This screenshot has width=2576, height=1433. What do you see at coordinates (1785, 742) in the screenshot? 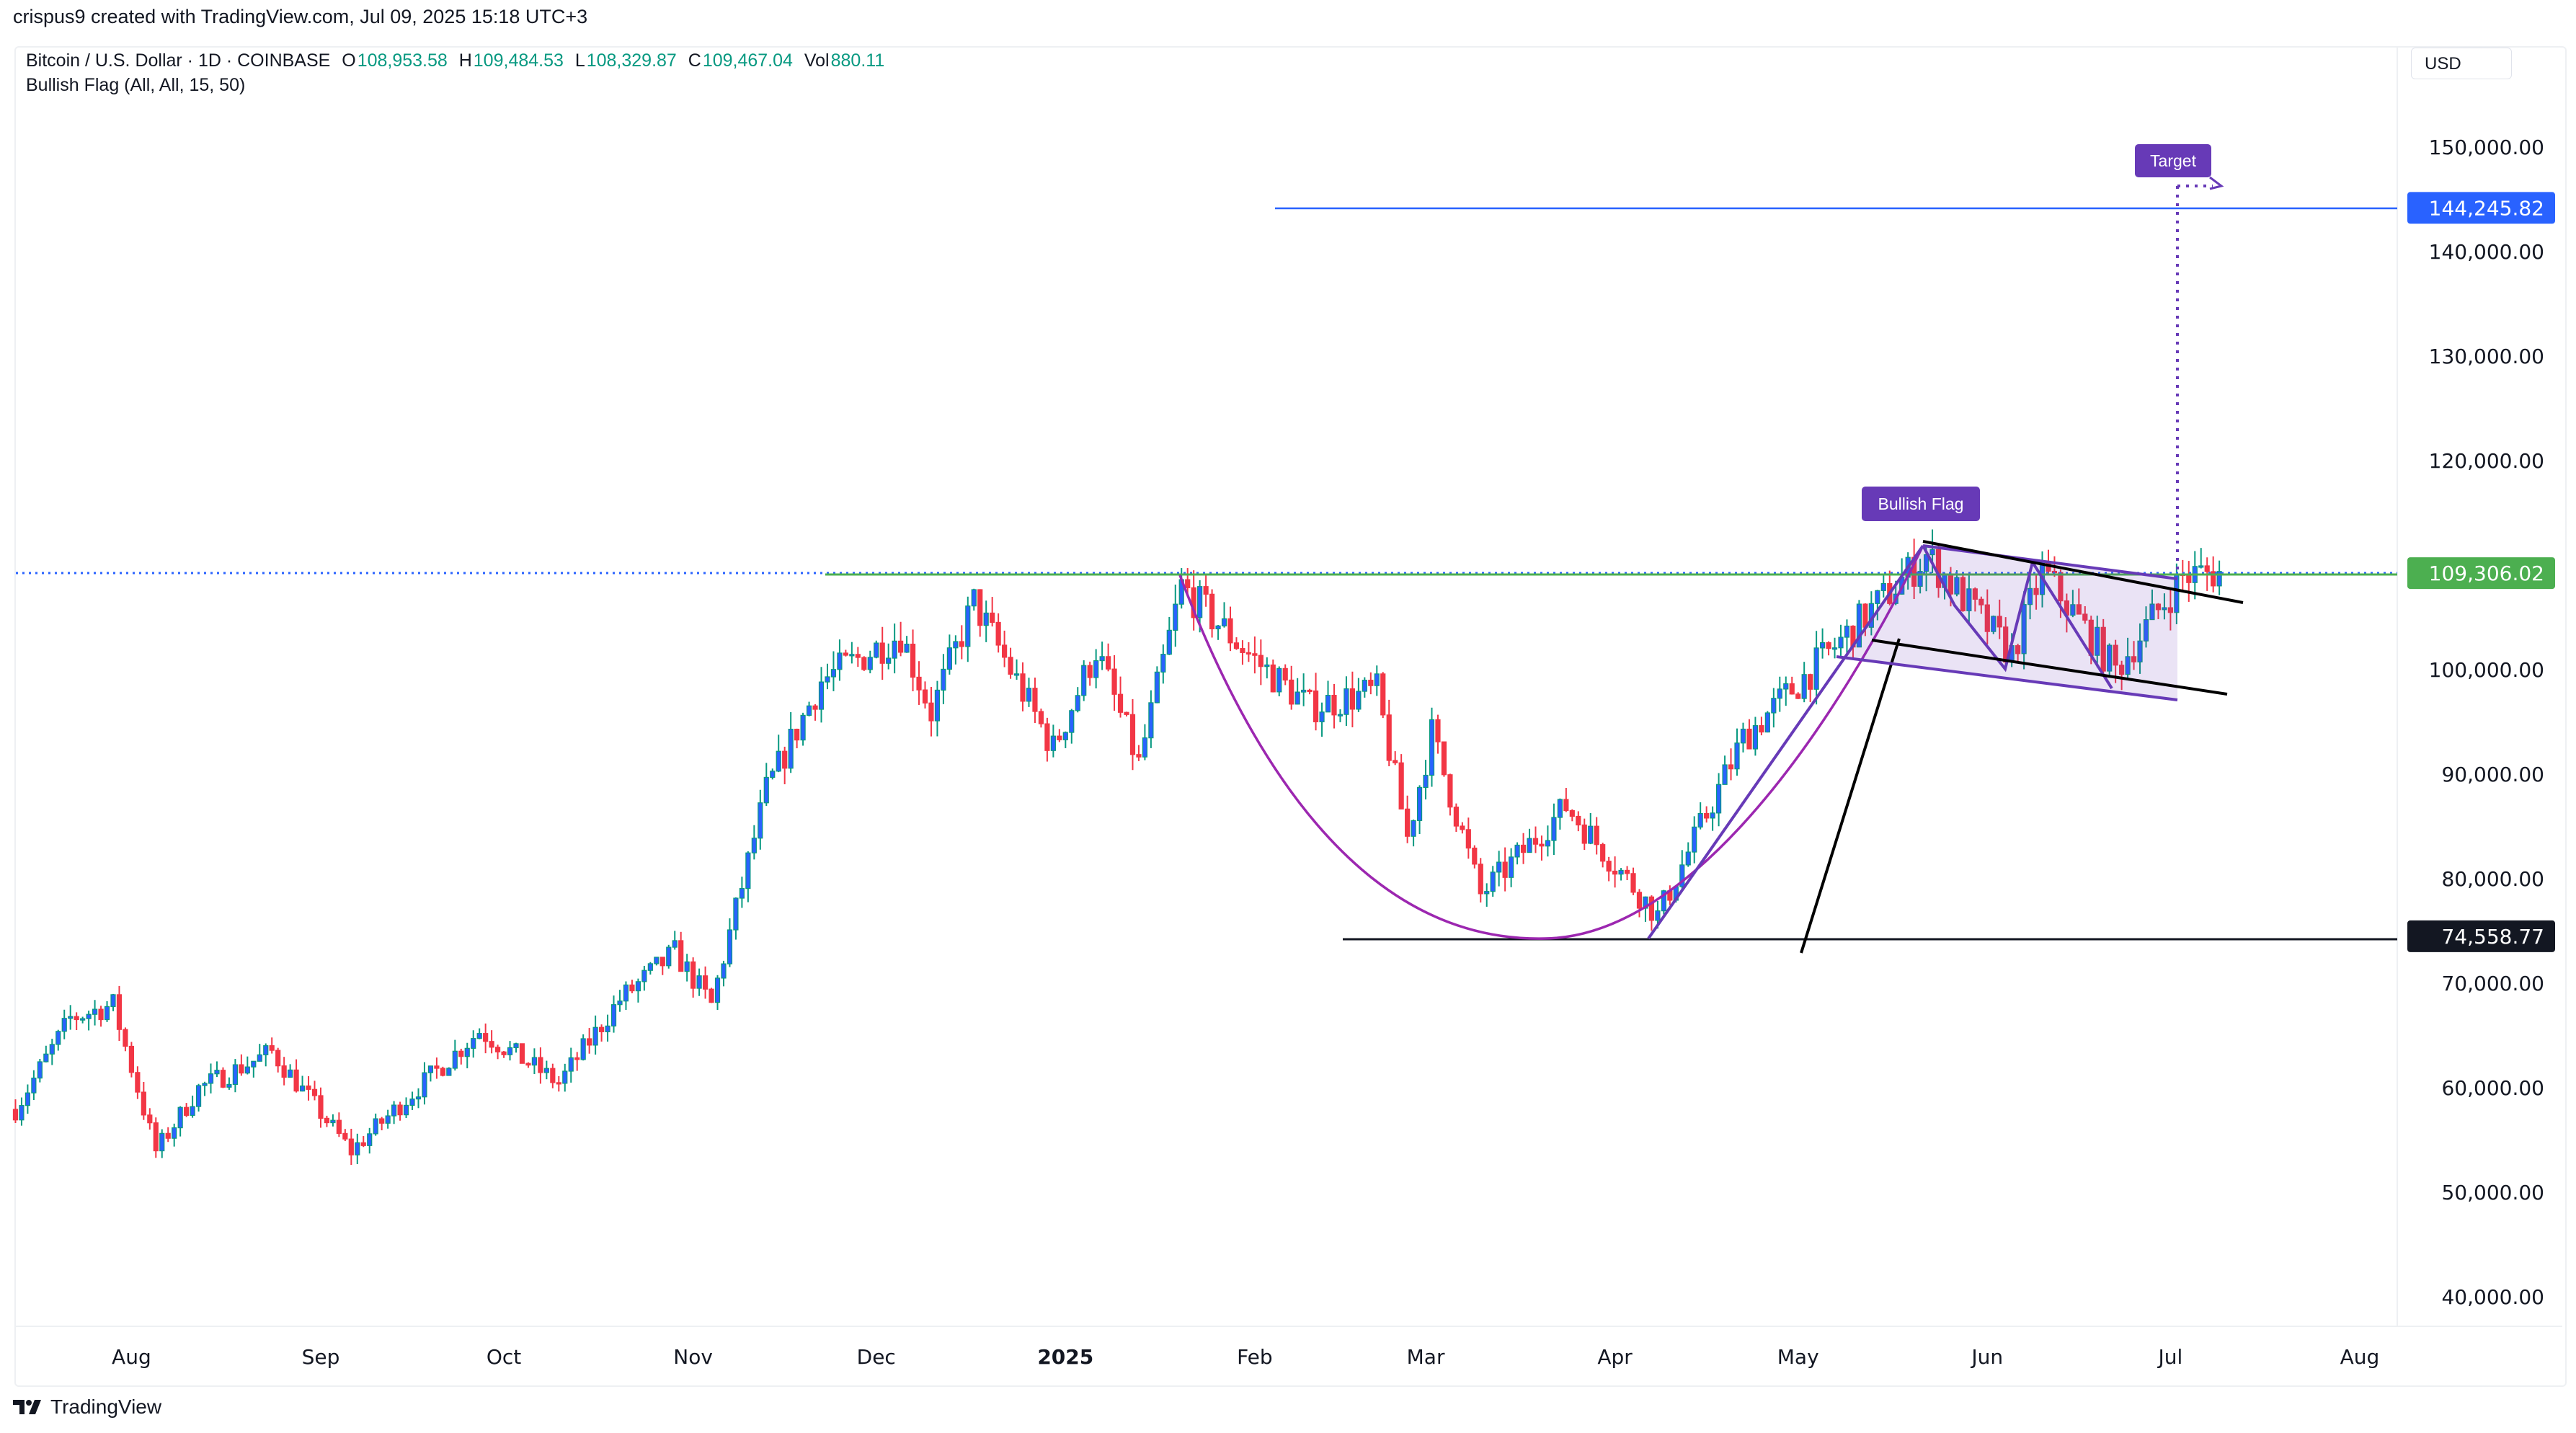
I see `flagpole-line` at bounding box center [1785, 742].